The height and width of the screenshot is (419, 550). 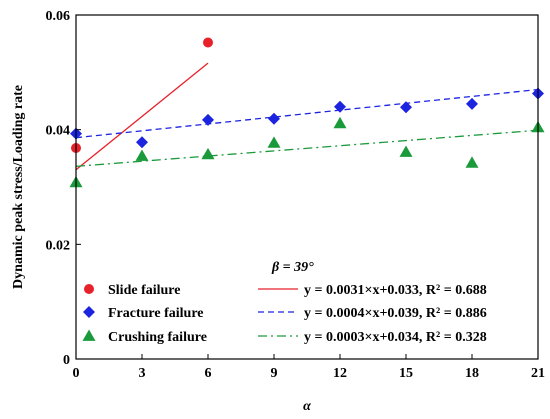 What do you see at coordinates (58, 16) in the screenshot?
I see `y-tick-label: 0.06` at bounding box center [58, 16].